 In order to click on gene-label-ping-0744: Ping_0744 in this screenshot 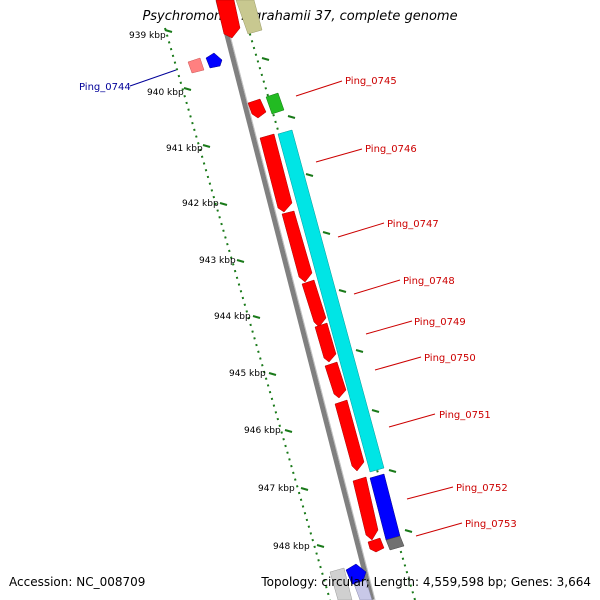, I will do `click(105, 87)`.